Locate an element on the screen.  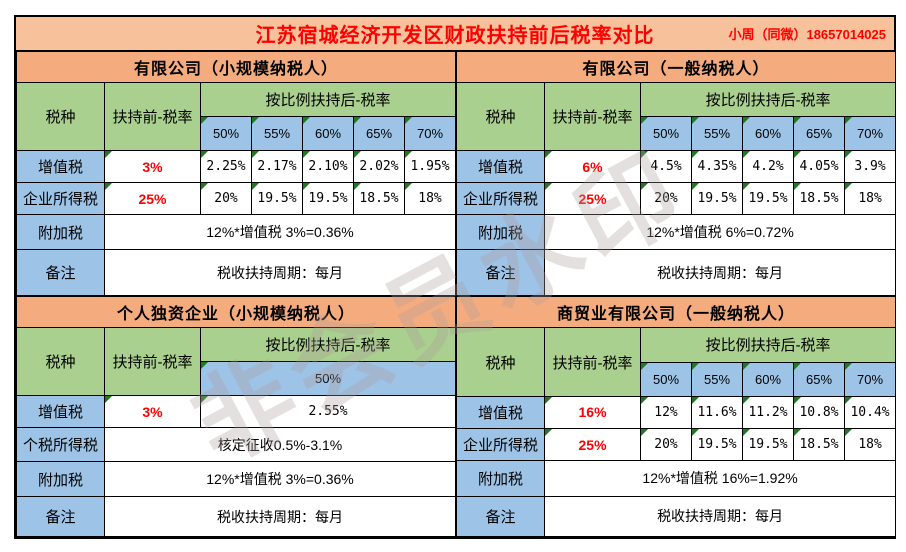
rate-value: 10.8% is located at coordinates (819, 412).